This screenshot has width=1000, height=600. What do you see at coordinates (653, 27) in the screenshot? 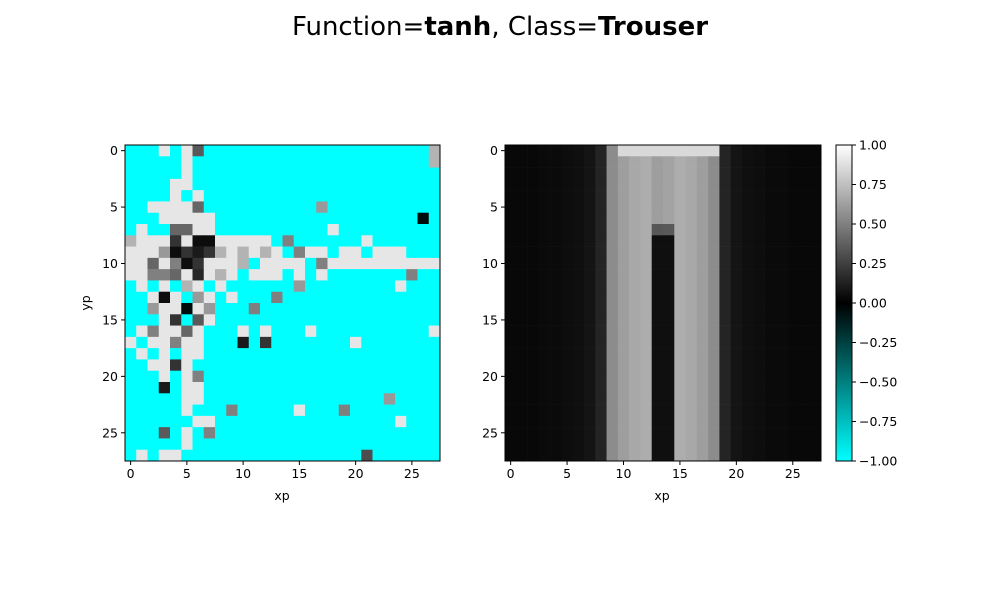
I see `title-class: Trouser` at bounding box center [653, 27].